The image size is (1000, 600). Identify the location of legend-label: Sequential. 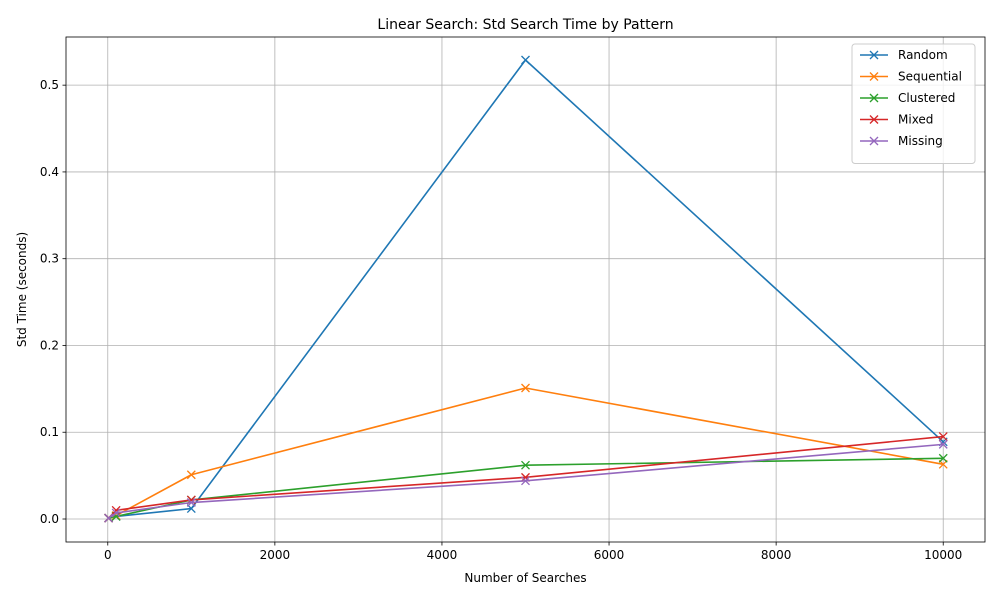
(930, 77).